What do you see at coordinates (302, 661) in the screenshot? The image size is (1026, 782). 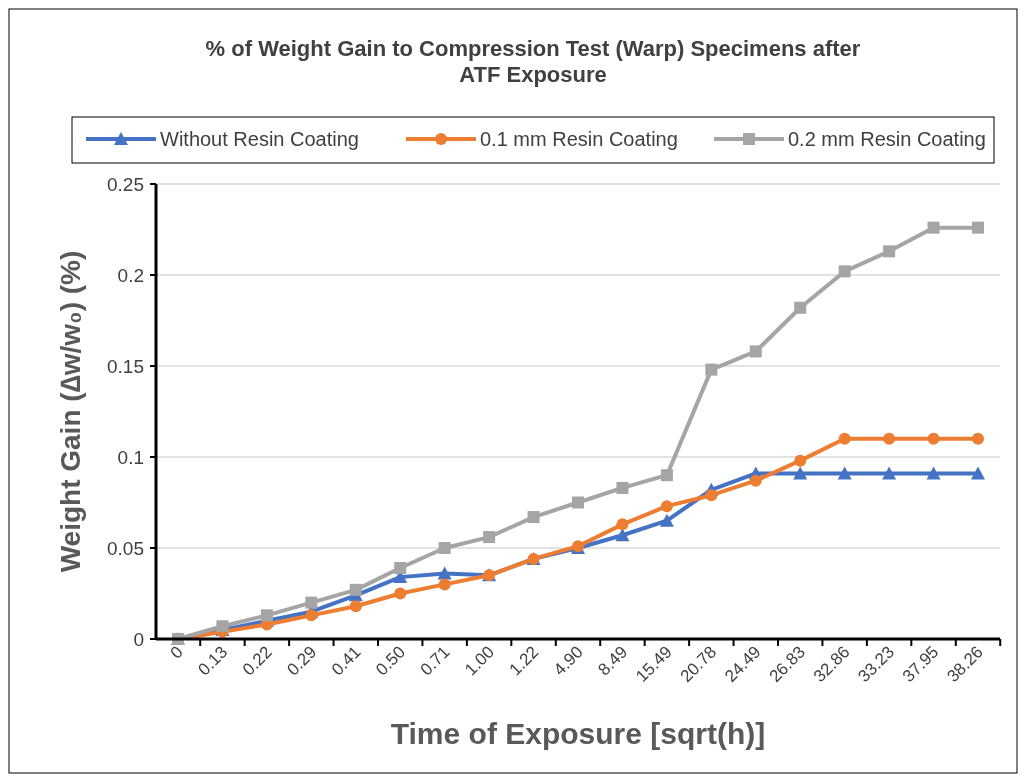 I see `x-tick-label: 0.29` at bounding box center [302, 661].